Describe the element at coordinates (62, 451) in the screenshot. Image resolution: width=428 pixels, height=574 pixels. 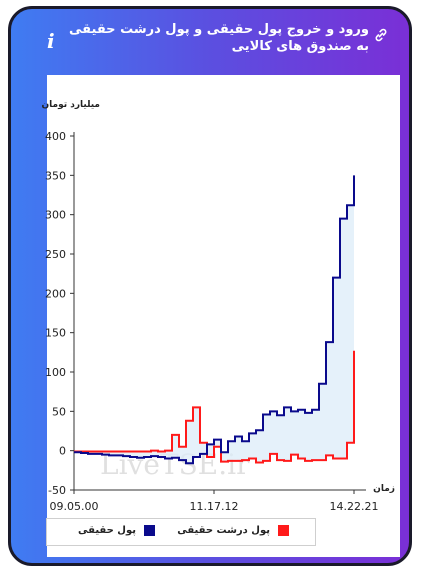
I see `y-tick-label: 0` at that location.